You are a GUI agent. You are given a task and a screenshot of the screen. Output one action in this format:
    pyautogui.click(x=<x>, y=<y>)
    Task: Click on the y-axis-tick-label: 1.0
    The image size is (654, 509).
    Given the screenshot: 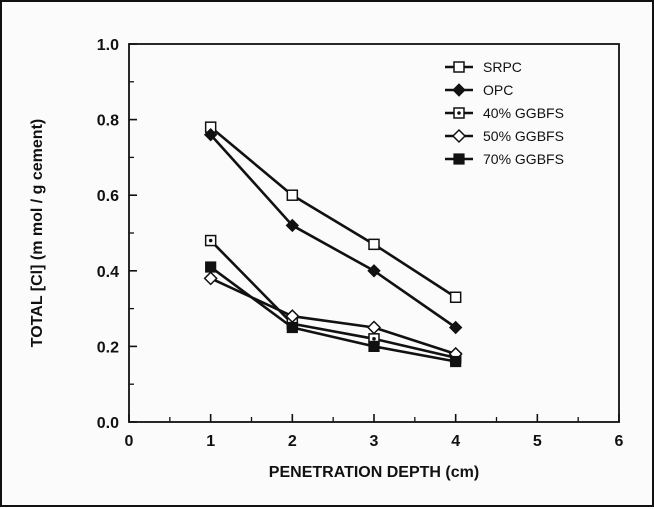 What is the action you would take?
    pyautogui.click(x=108, y=45)
    